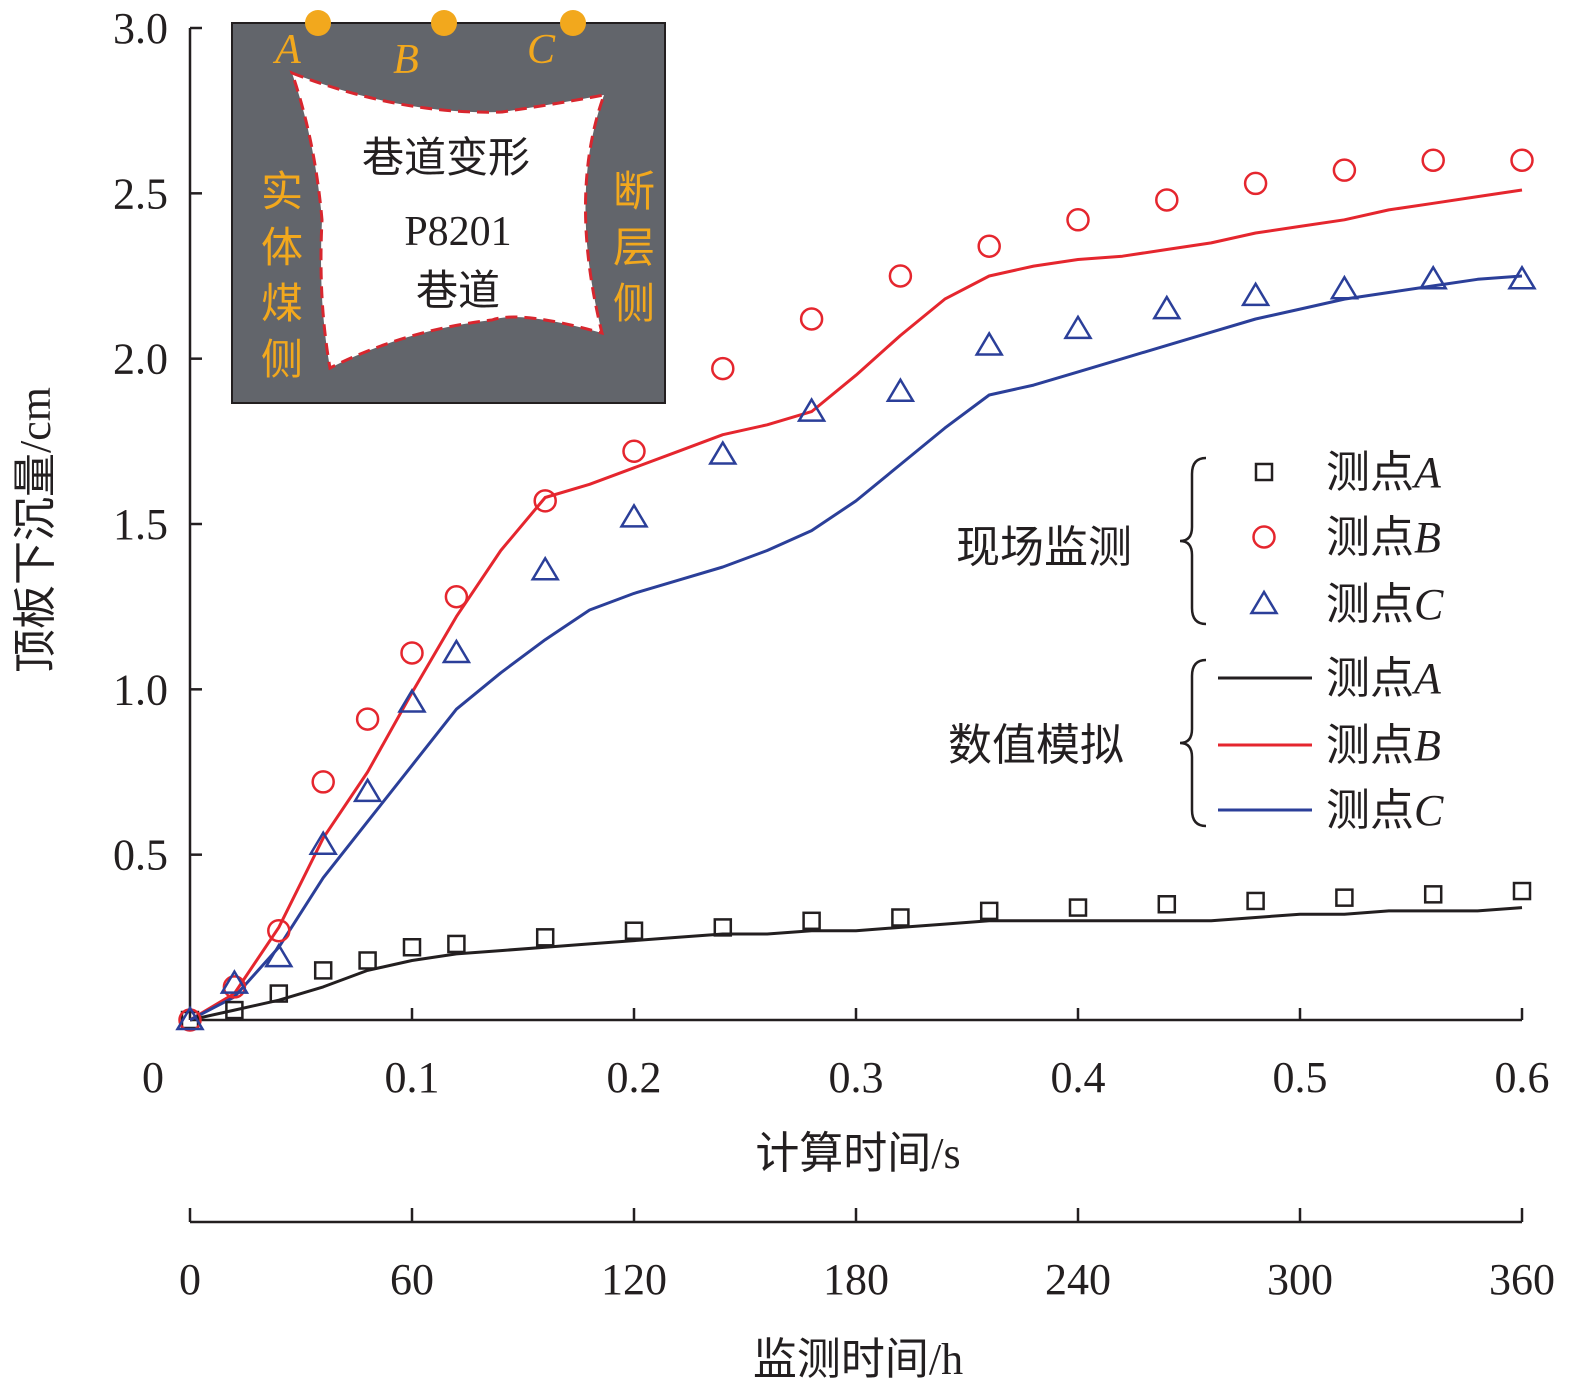 This screenshot has height=1394, width=1575. I want to click on x2-tick-label: 60, so click(412, 1279).